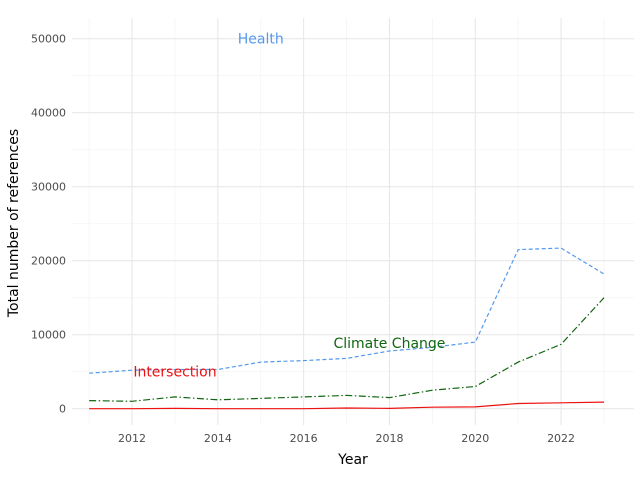 The height and width of the screenshot is (480, 640). Describe the element at coordinates (561, 438) in the screenshot. I see `x-tick-label: 2022` at that location.